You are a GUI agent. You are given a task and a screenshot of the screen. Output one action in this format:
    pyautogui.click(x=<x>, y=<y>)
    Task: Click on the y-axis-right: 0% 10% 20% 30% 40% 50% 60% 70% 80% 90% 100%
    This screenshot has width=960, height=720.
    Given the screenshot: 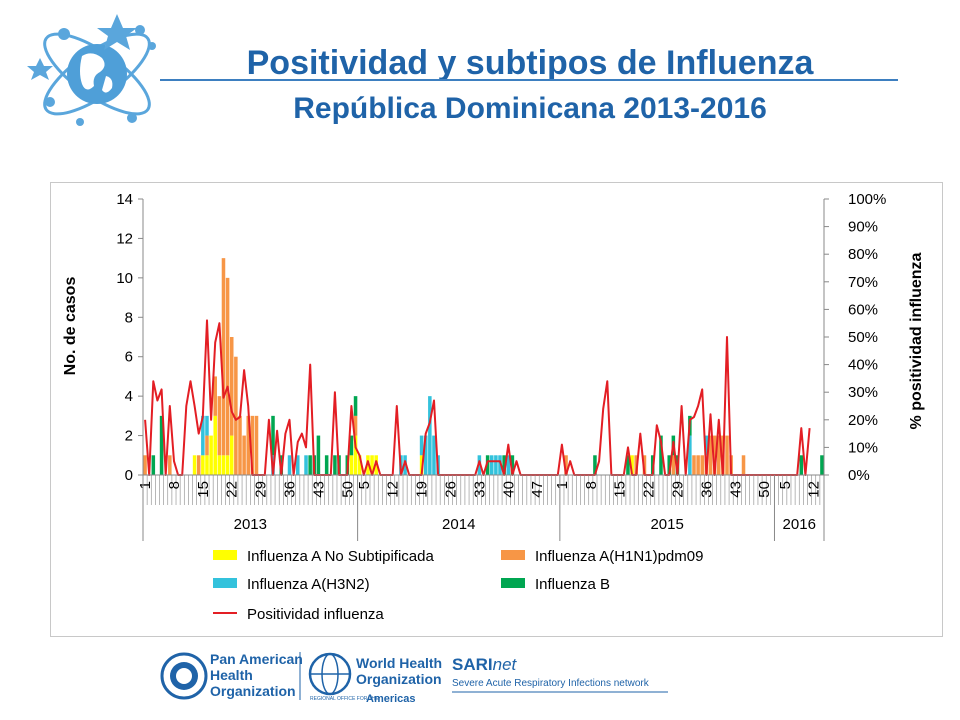 What is the action you would take?
    pyautogui.click(x=854, y=337)
    